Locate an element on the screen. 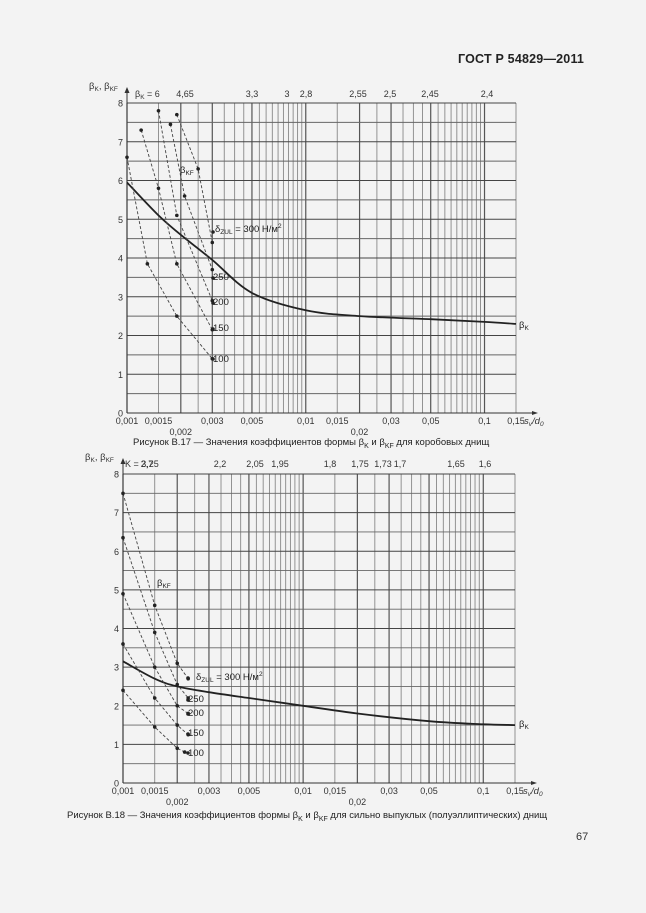 Image resolution: width=646 pixels, height=913 pixels. top-axis-title: βK = 6 is located at coordinates (147, 95).